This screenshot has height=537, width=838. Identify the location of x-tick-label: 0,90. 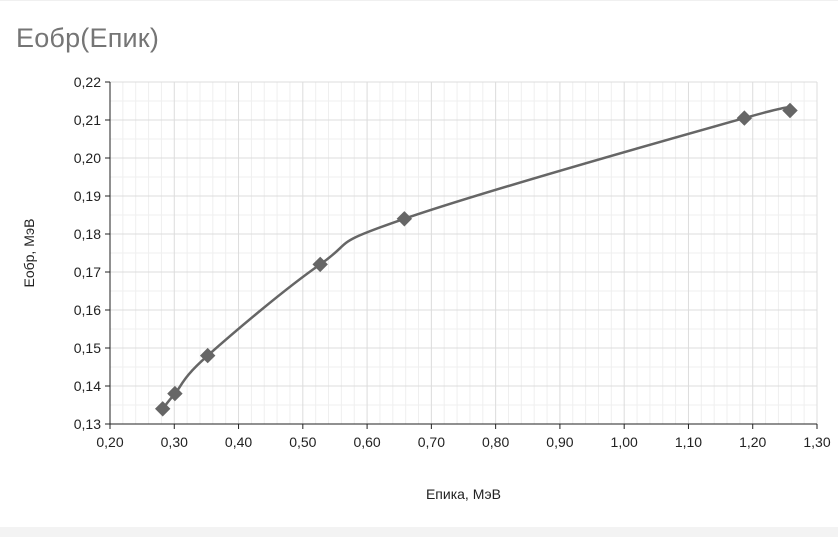
(559, 442).